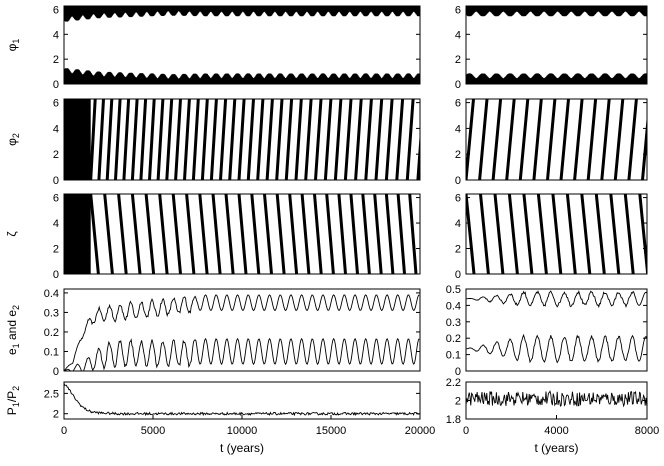  What do you see at coordinates (420, 431) in the screenshot?
I see `x-tick-label: 20000` at bounding box center [420, 431].